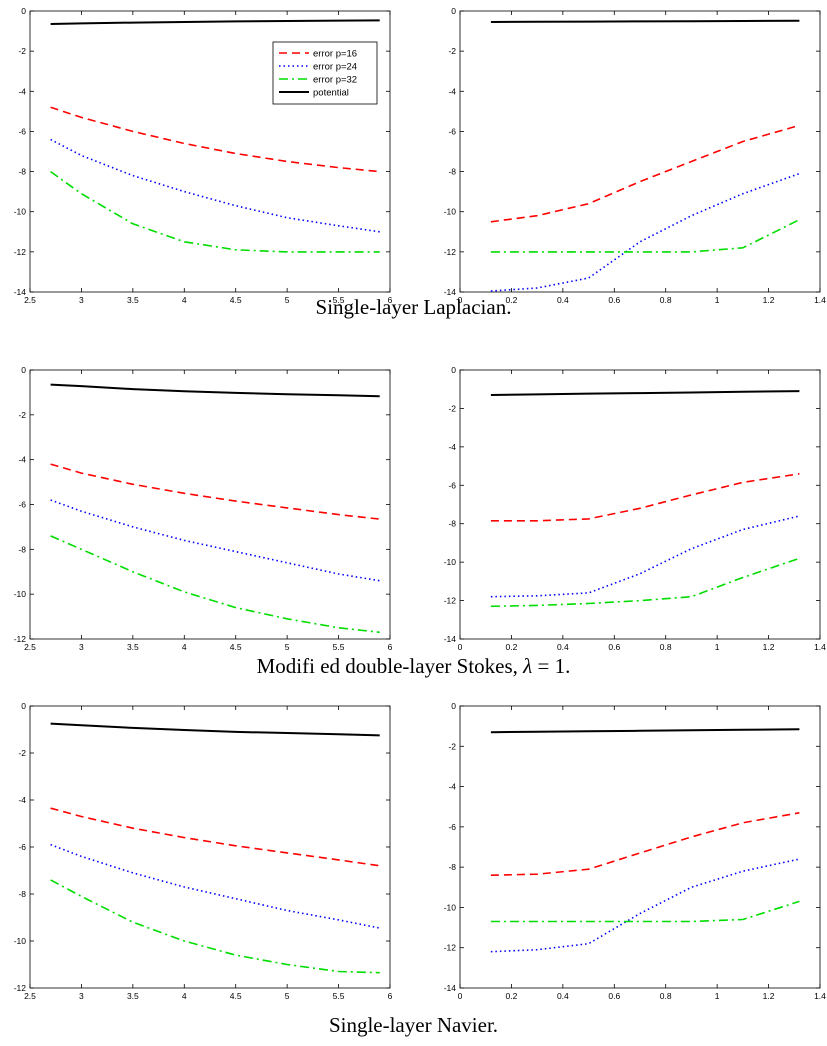 This screenshot has height=1046, width=827. Describe the element at coordinates (325, 73) in the screenshot. I see `legend: error p=16 error p=24 error p=32 potential` at that location.